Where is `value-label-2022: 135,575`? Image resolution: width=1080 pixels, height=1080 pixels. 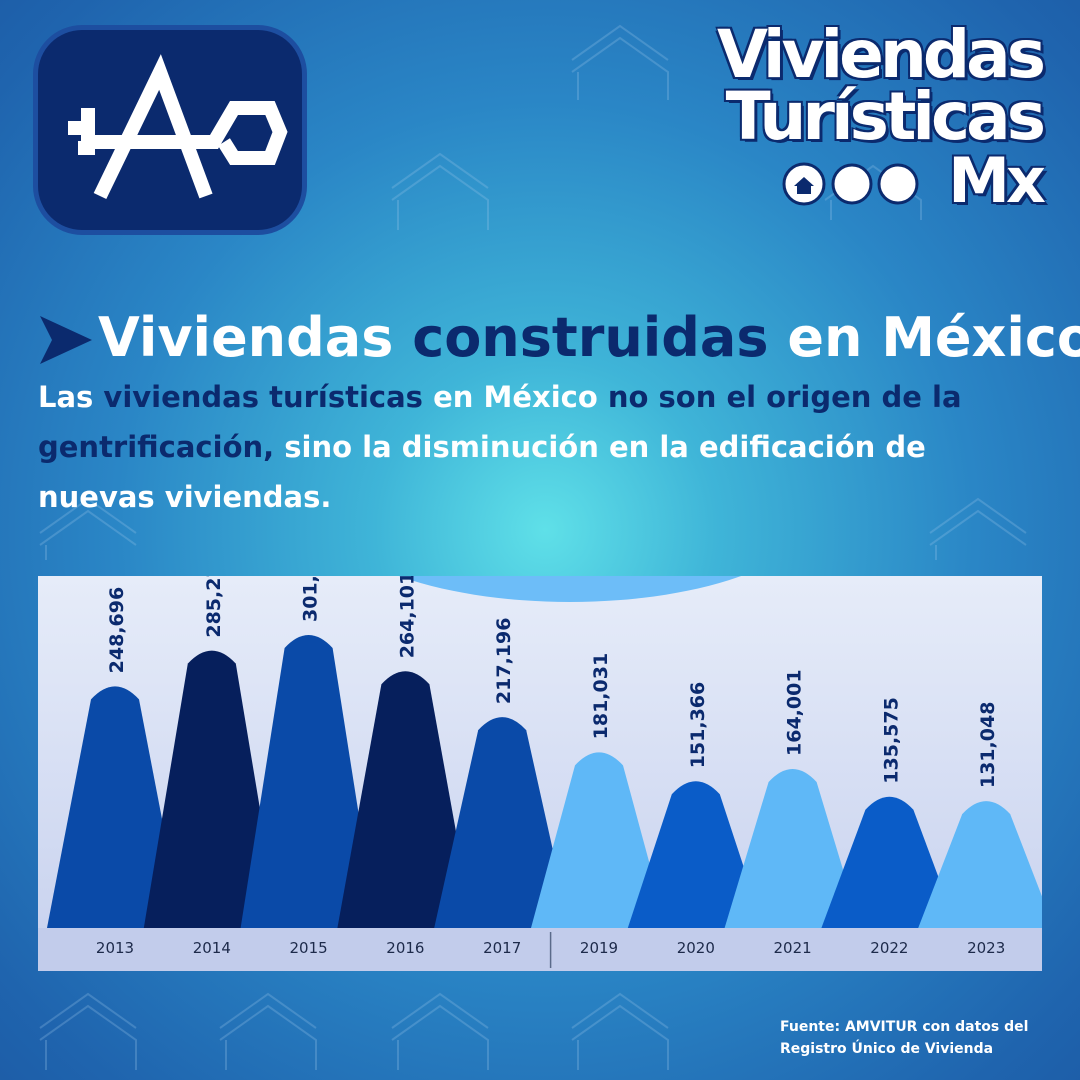 value-label-2022: 135,575 is located at coordinates (891, 740).